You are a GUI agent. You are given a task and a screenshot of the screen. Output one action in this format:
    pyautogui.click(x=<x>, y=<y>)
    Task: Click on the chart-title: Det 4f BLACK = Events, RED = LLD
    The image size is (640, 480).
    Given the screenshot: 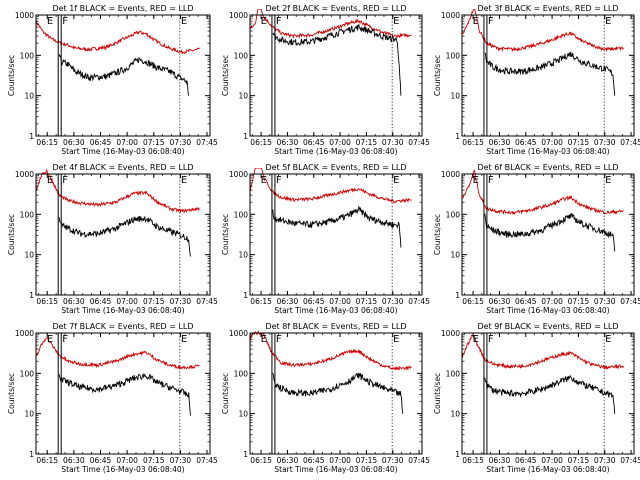 What is the action you would take?
    pyautogui.click(x=122, y=167)
    